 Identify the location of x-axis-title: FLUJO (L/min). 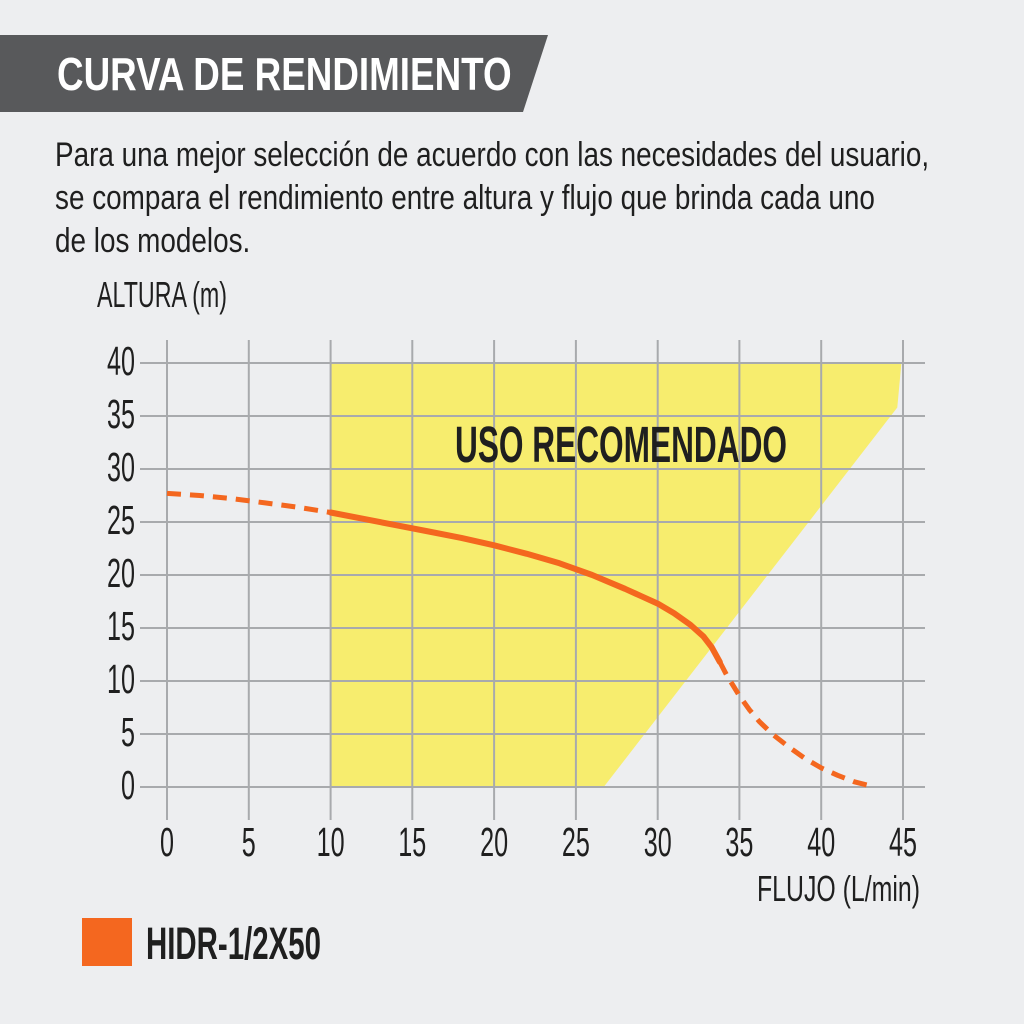
(838, 888).